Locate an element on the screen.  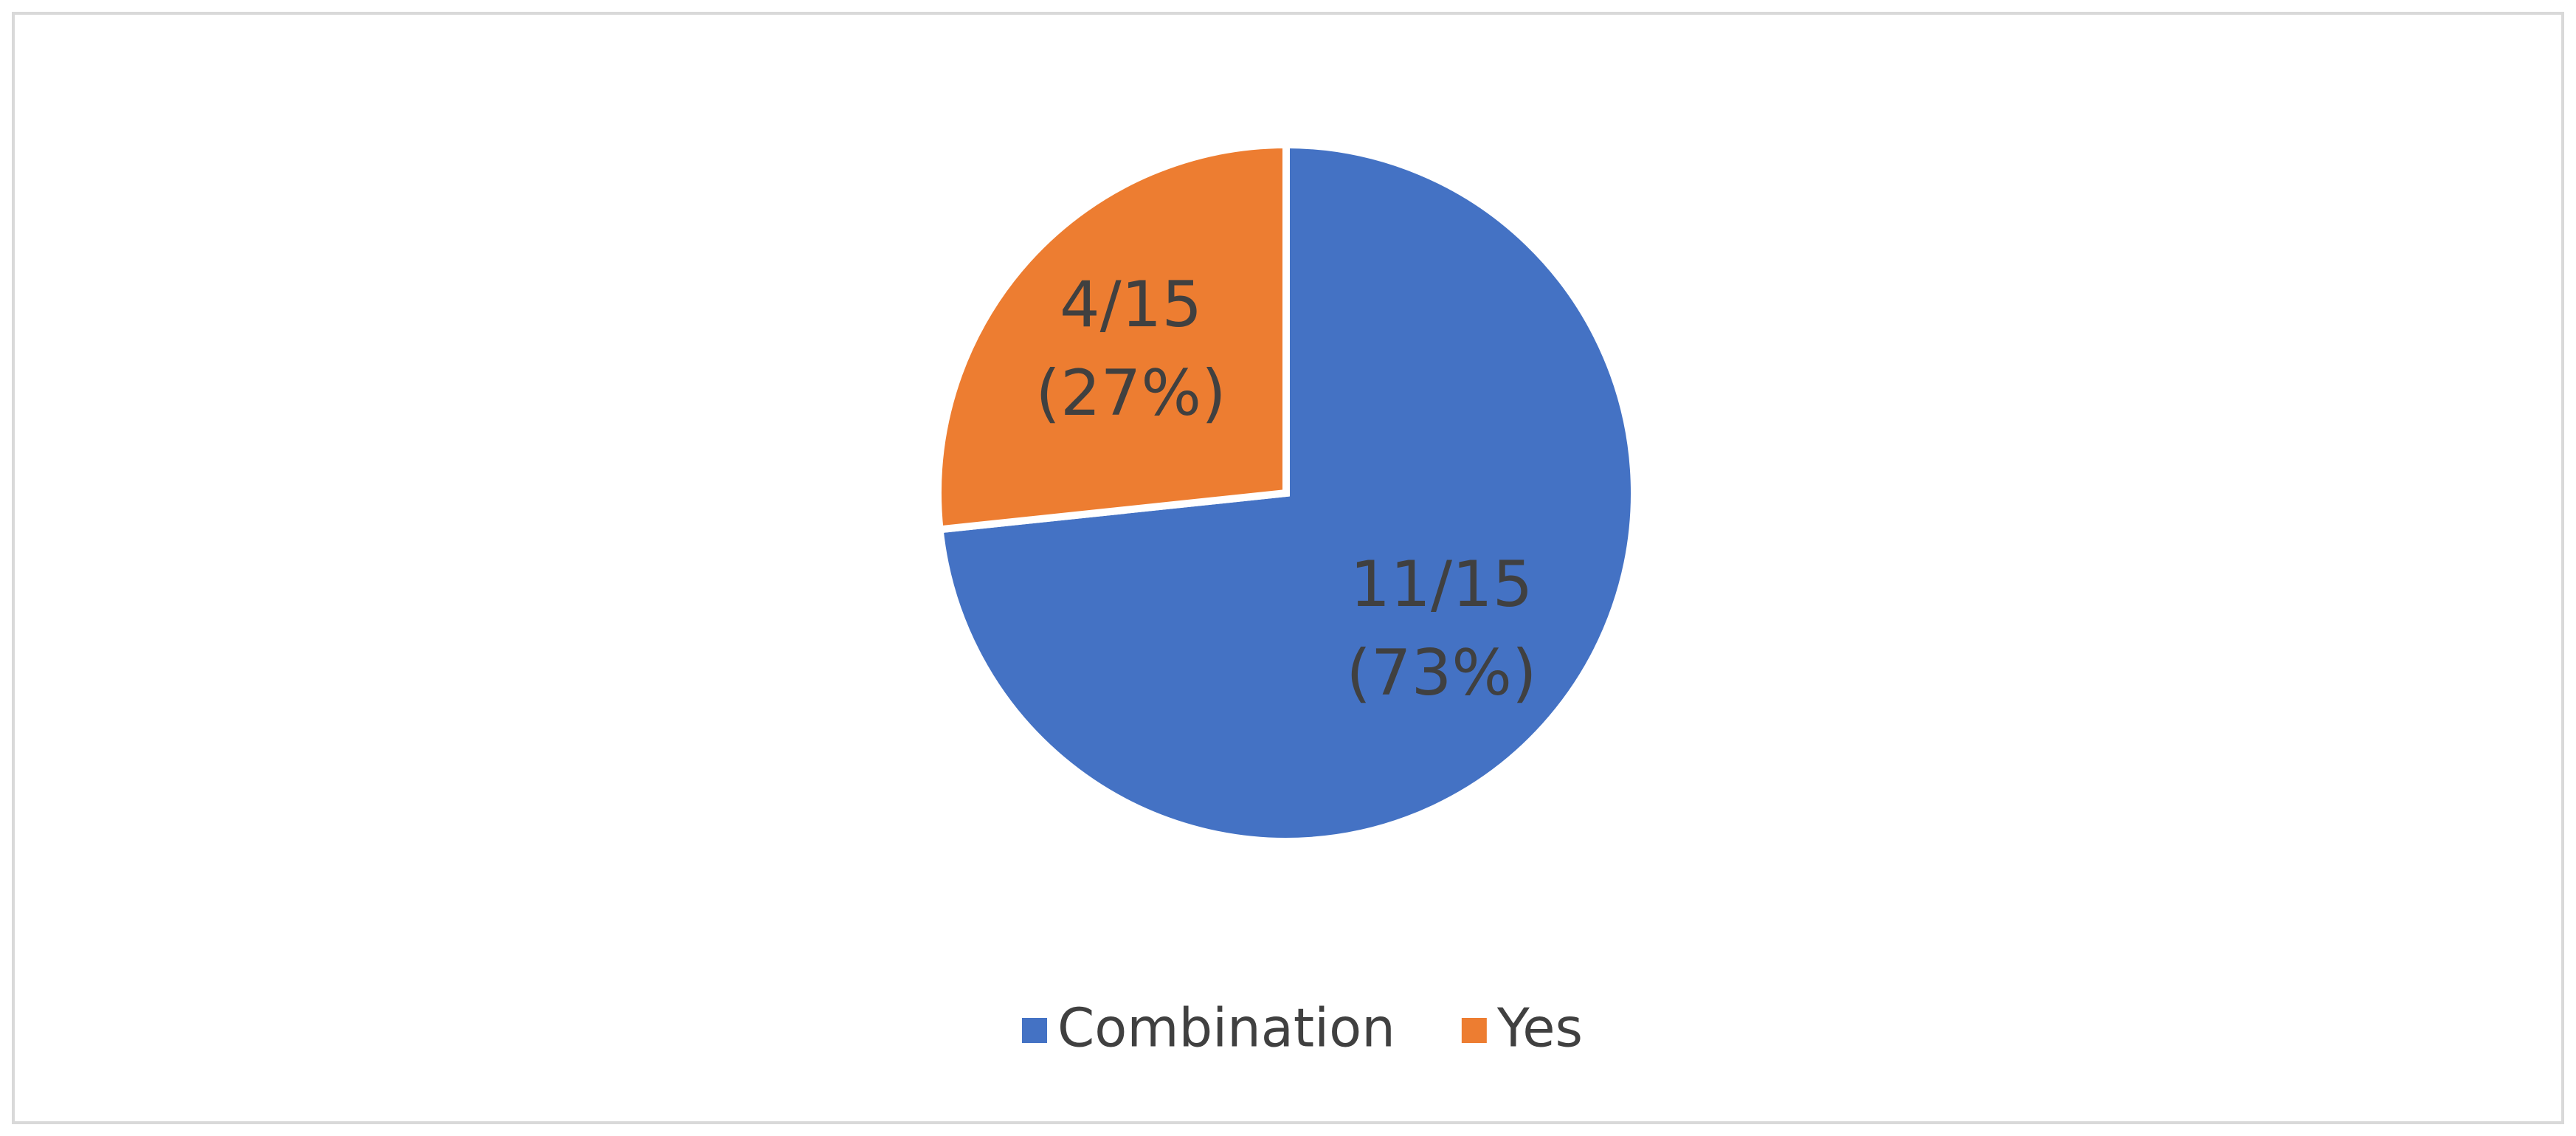
data-label: 4/15 is located at coordinates (1131, 305).